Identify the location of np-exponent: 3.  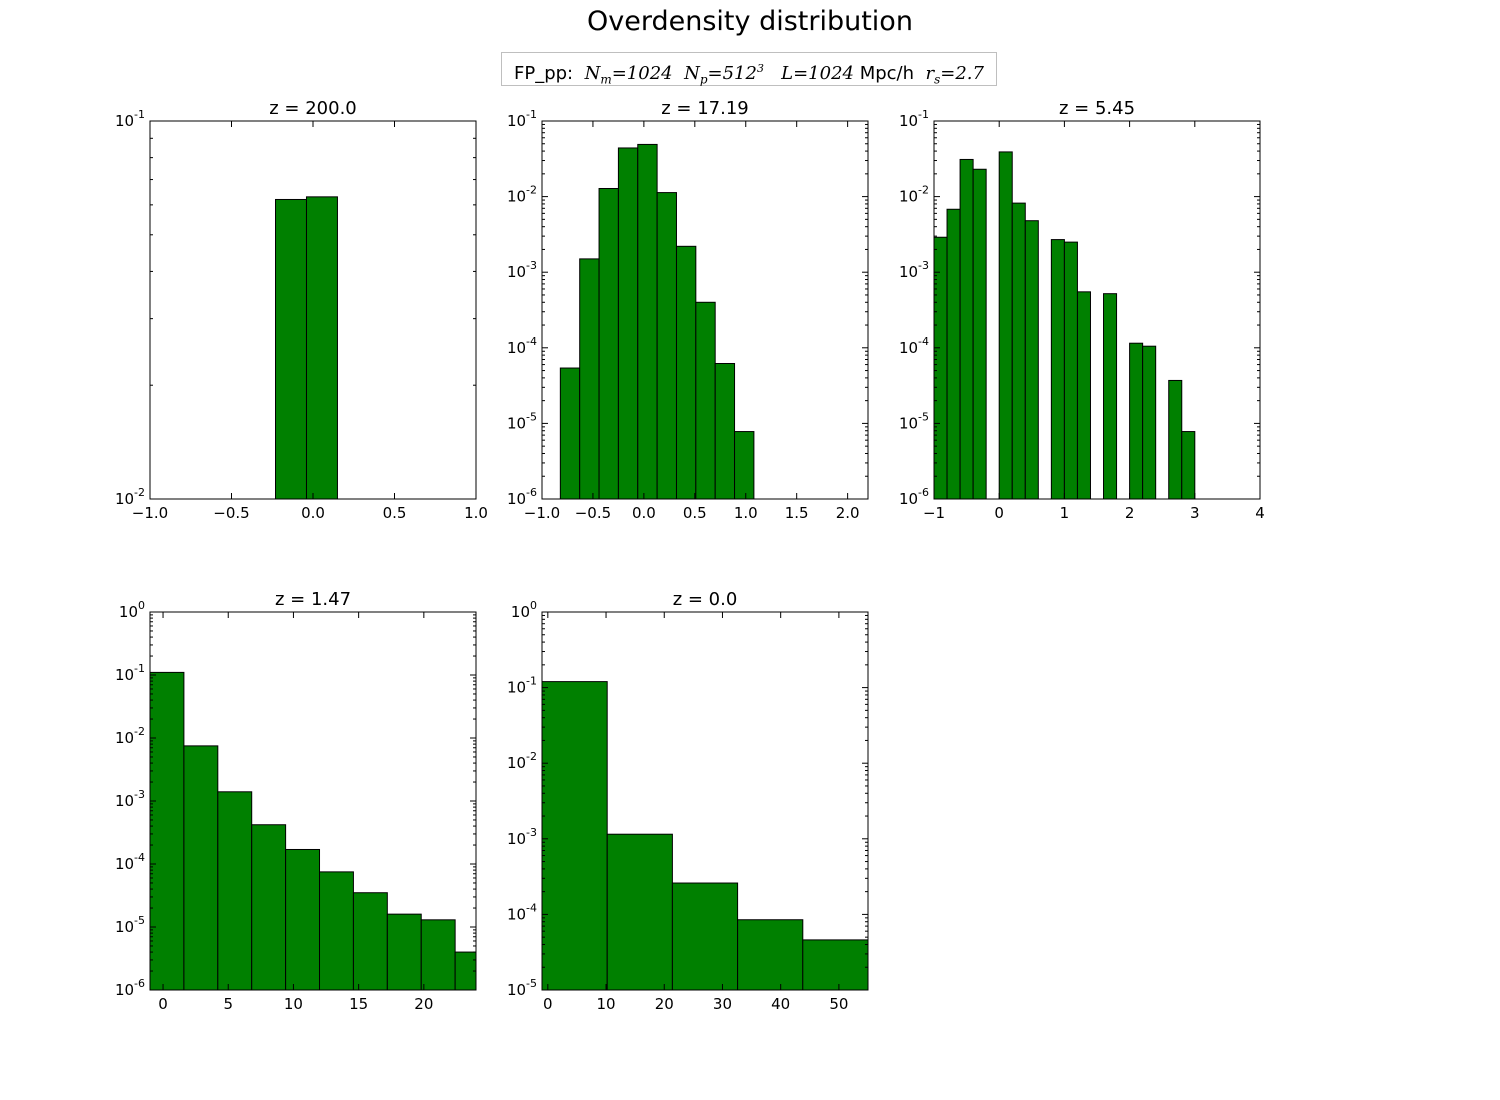
(760, 68).